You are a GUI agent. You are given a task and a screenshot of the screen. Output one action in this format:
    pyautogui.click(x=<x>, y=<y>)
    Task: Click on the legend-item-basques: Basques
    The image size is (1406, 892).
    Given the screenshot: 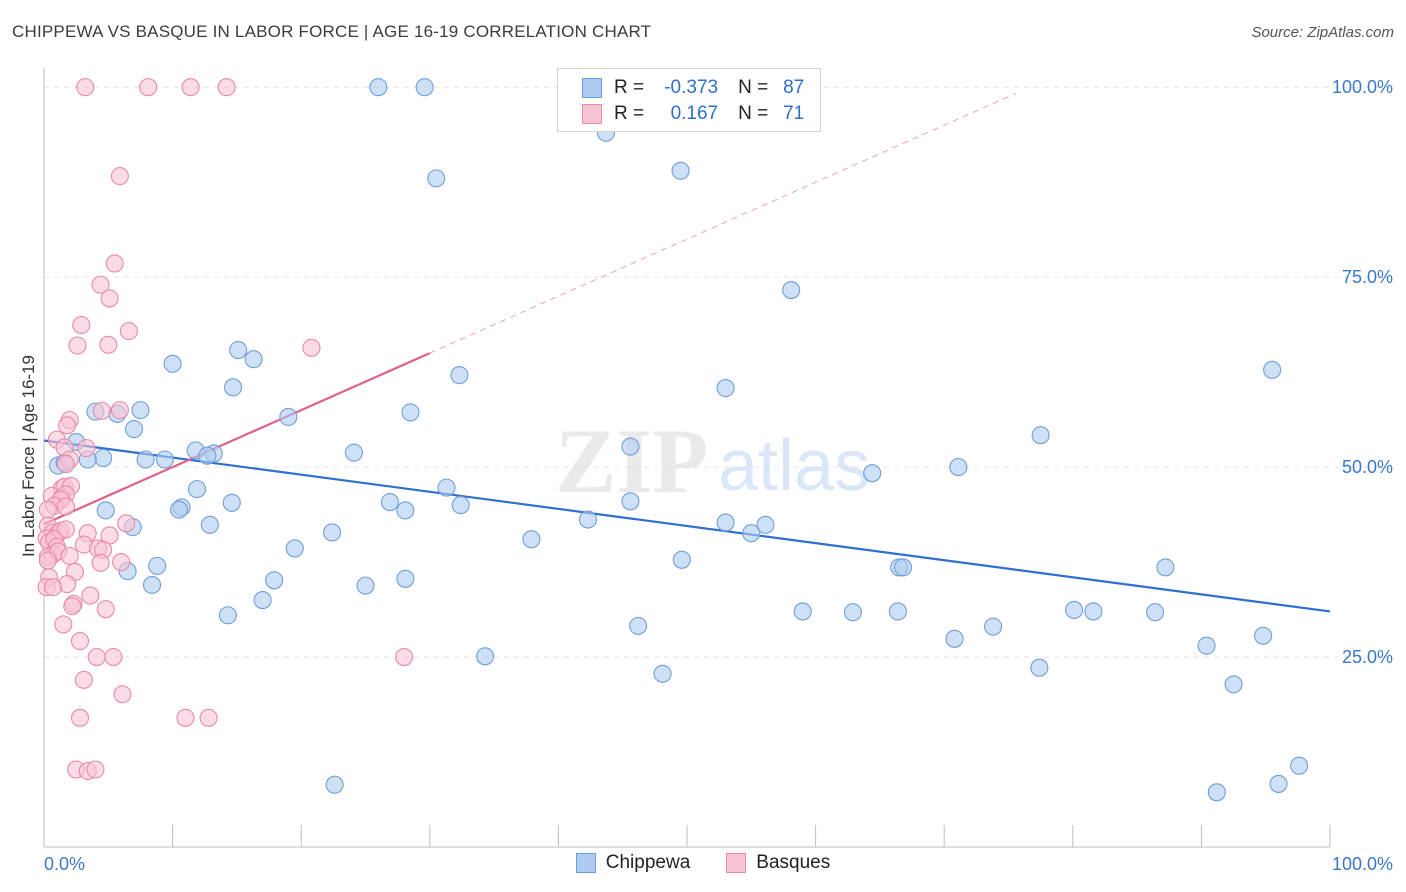 What is the action you would take?
    pyautogui.click(x=778, y=863)
    